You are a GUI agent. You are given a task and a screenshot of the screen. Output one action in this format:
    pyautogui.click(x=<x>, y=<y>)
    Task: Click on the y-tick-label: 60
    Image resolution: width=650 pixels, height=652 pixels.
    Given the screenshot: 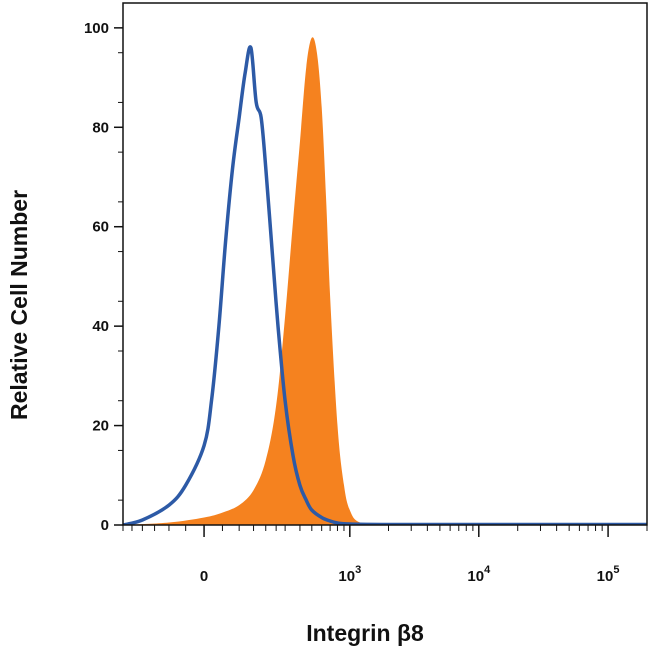 What is the action you would take?
    pyautogui.click(x=100, y=227)
    